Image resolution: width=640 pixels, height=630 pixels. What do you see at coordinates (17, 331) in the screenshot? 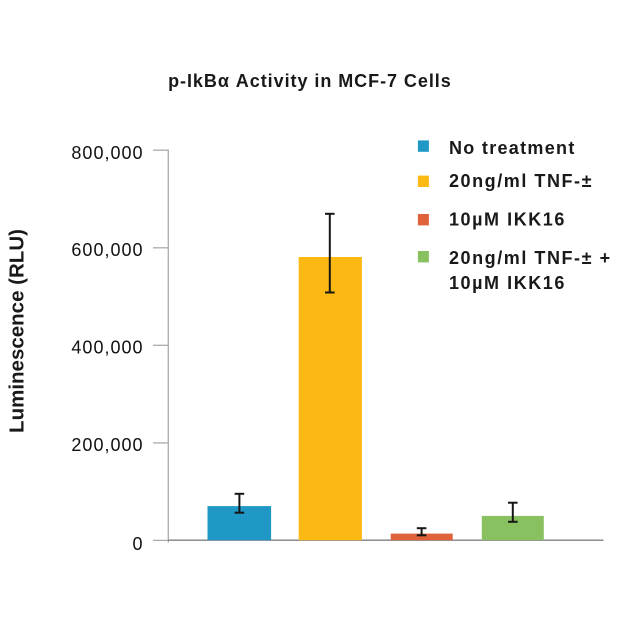
I see `svg-text: Luminescence (RLU)` at bounding box center [17, 331].